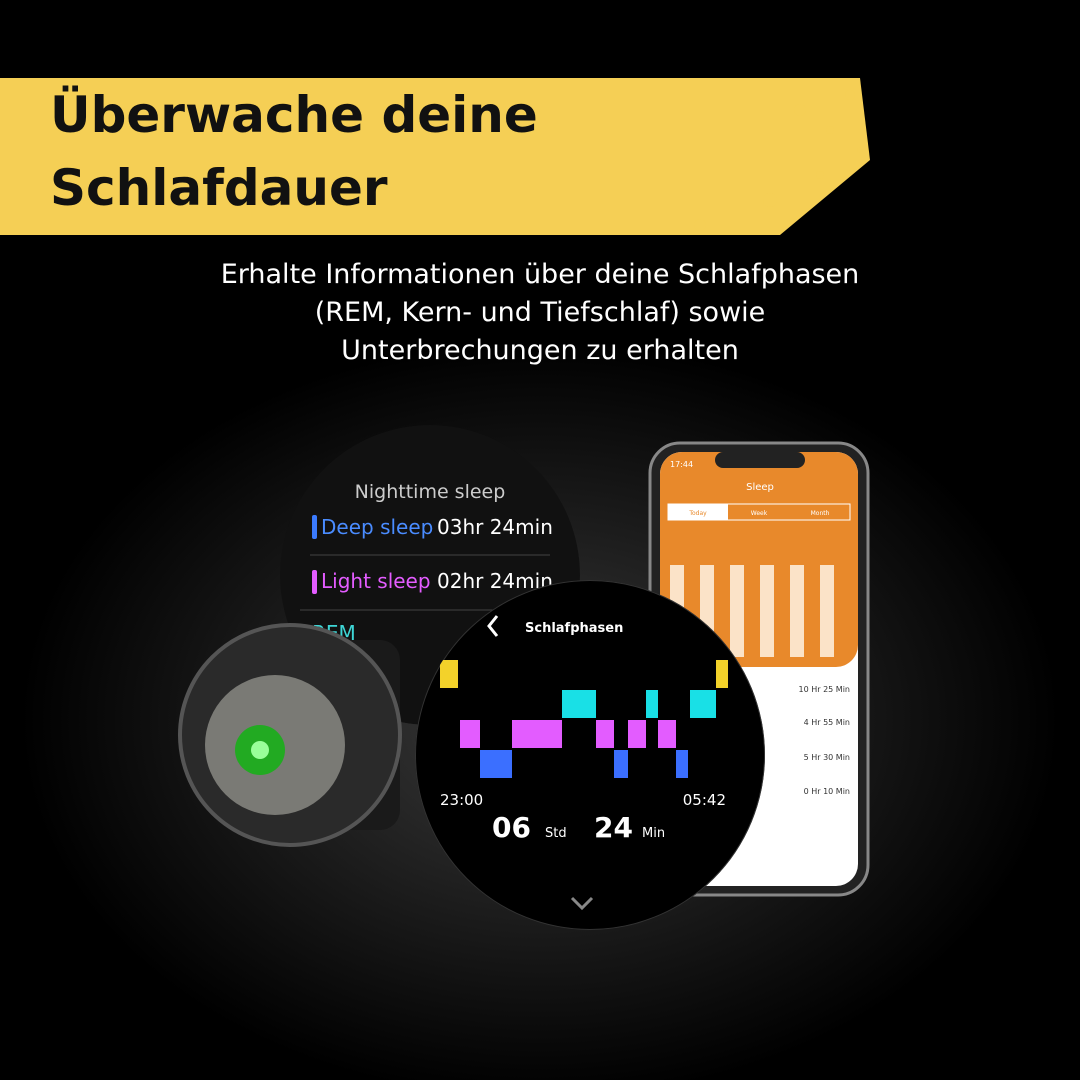 The height and width of the screenshot is (1080, 1080). Describe the element at coordinates (825, 689) in the screenshot. I see `phone-duration: 10 Hr 25 Min` at that location.